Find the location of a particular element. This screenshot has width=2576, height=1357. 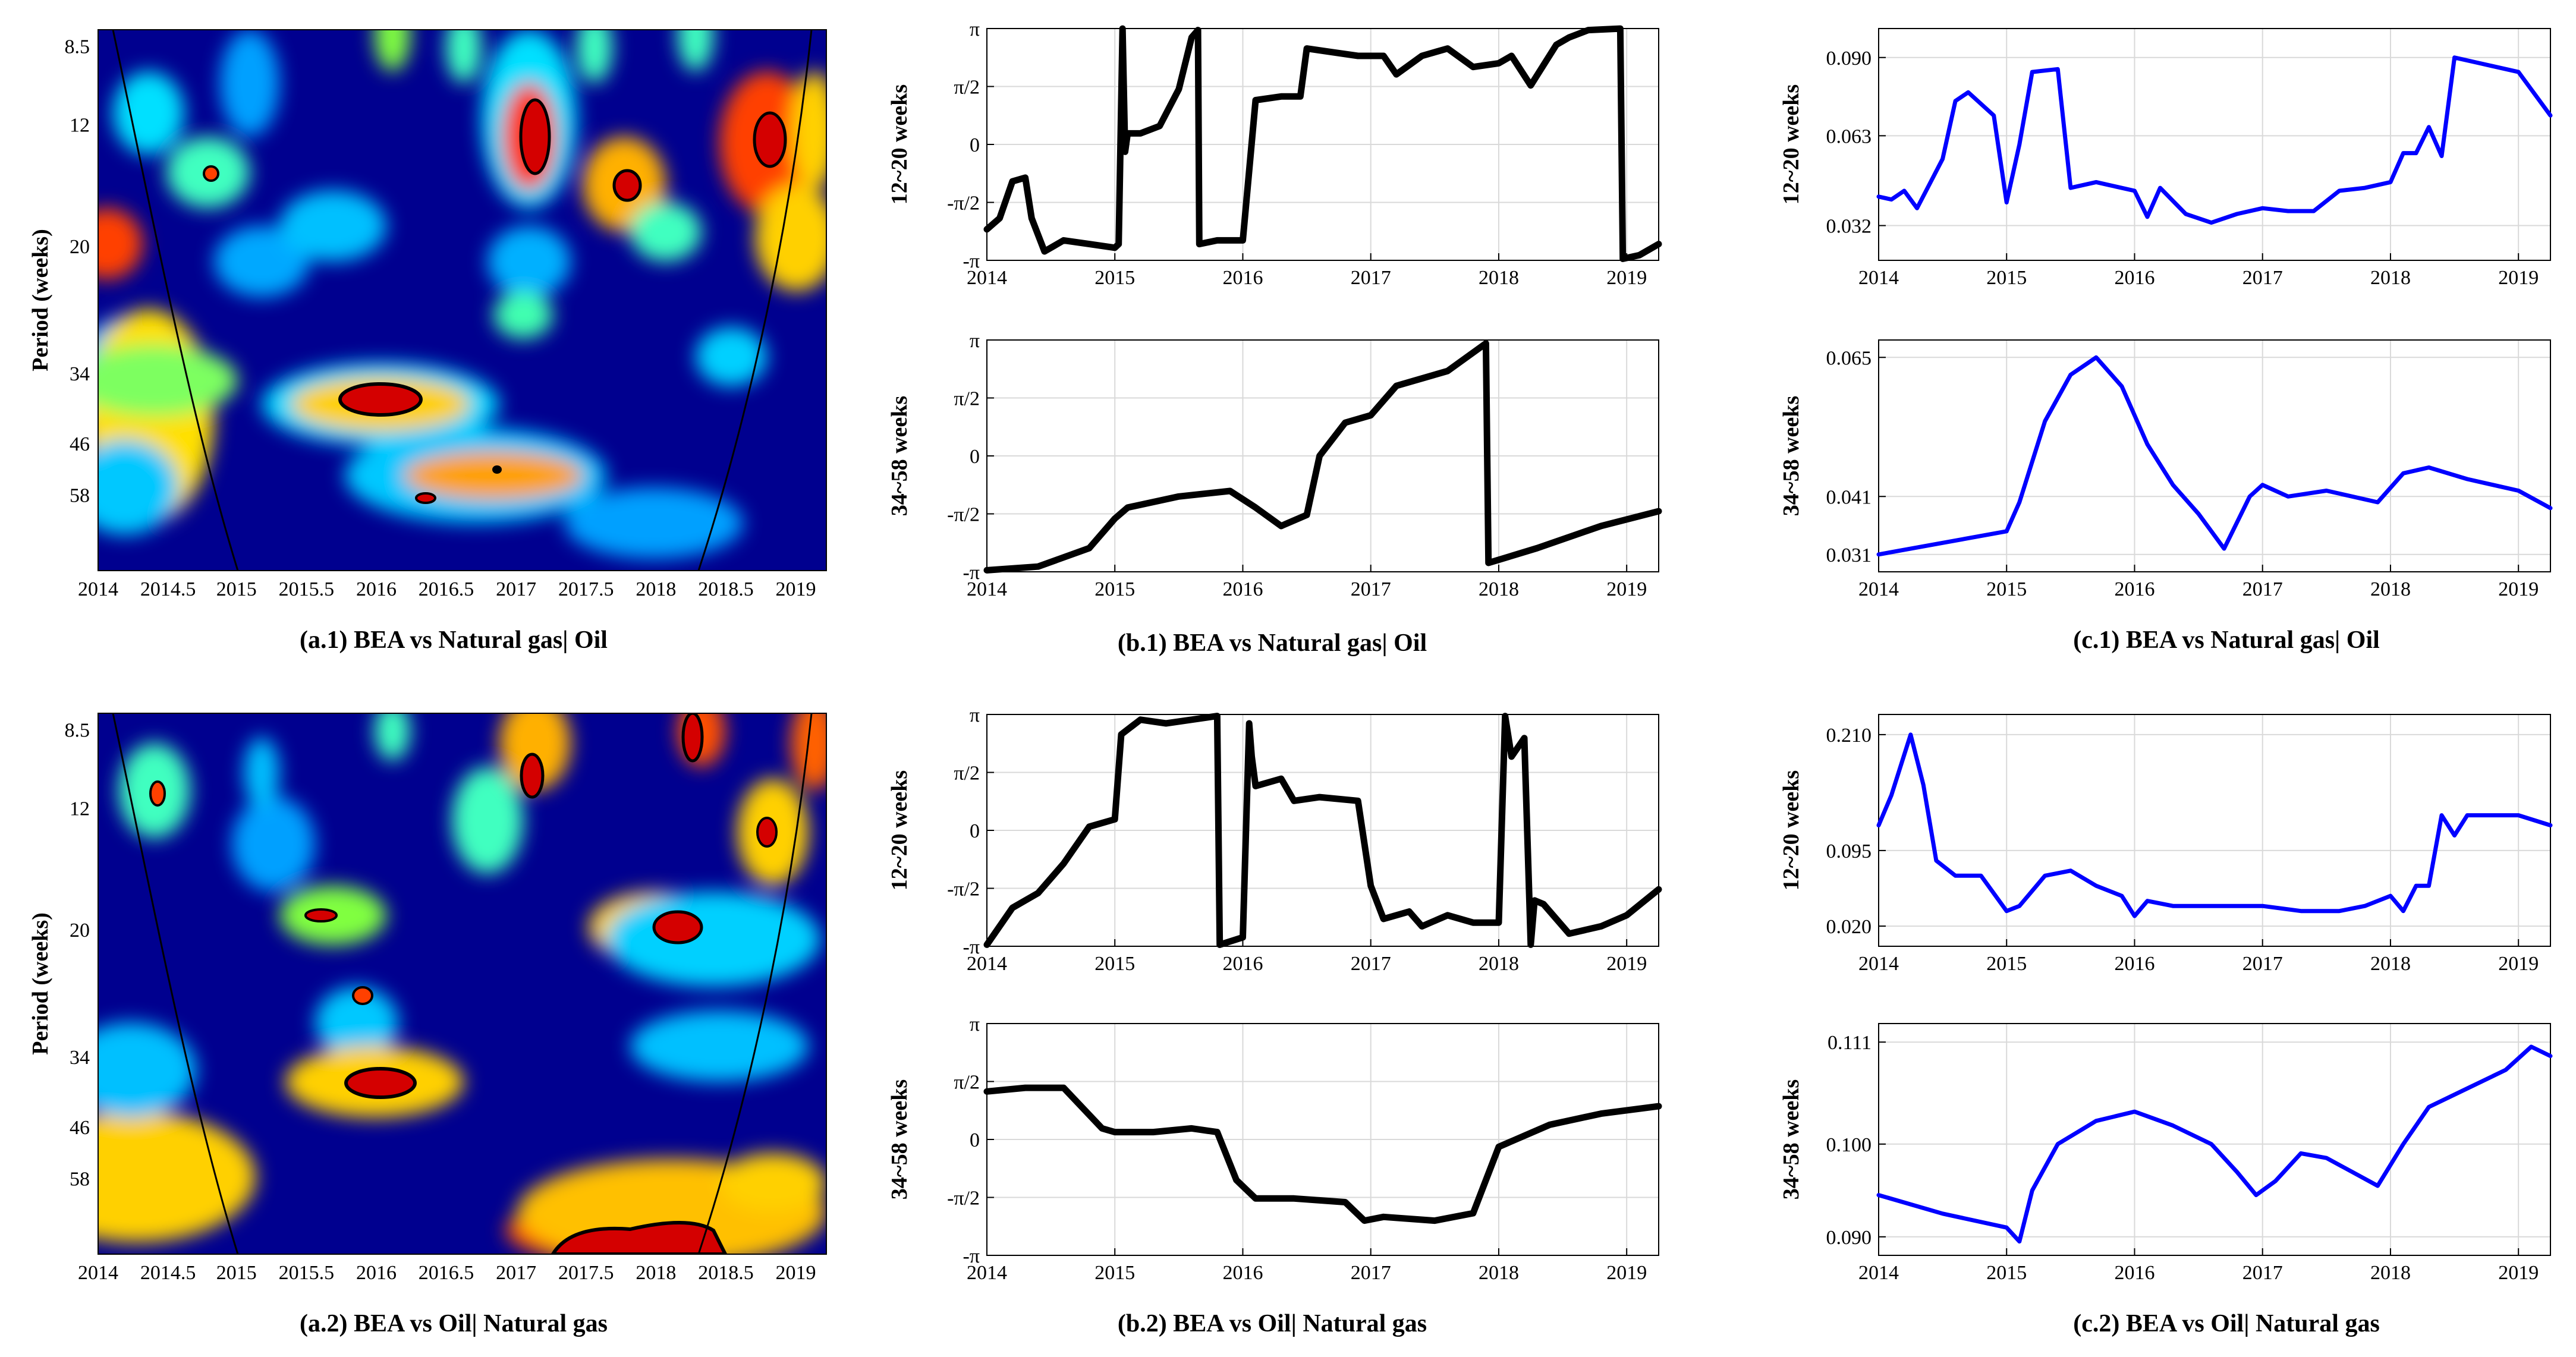

wavelet-a1-xtick: 2019 is located at coordinates (796, 589).